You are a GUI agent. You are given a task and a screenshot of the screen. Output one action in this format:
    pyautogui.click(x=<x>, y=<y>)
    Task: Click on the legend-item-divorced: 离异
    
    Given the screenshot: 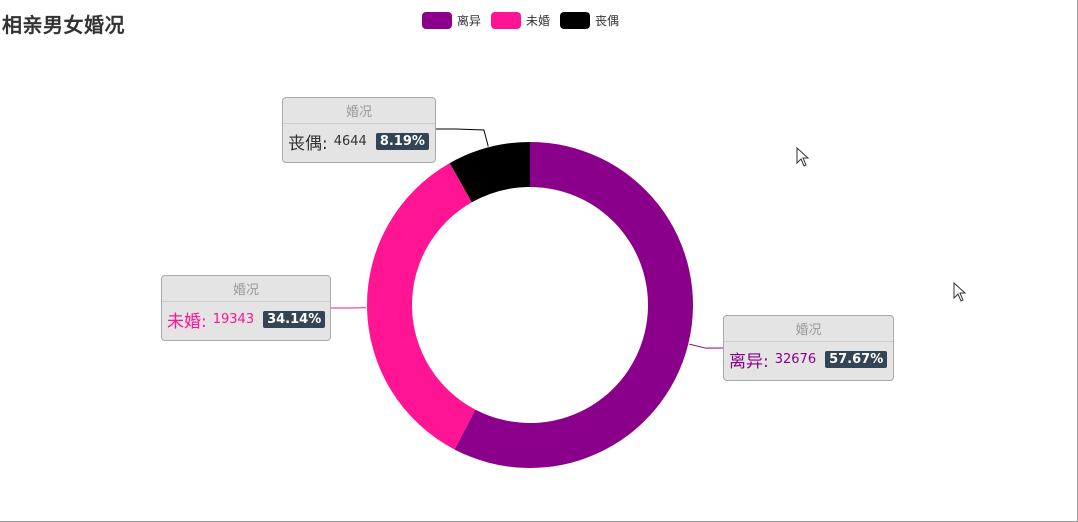 What is the action you would take?
    pyautogui.click(x=451, y=20)
    